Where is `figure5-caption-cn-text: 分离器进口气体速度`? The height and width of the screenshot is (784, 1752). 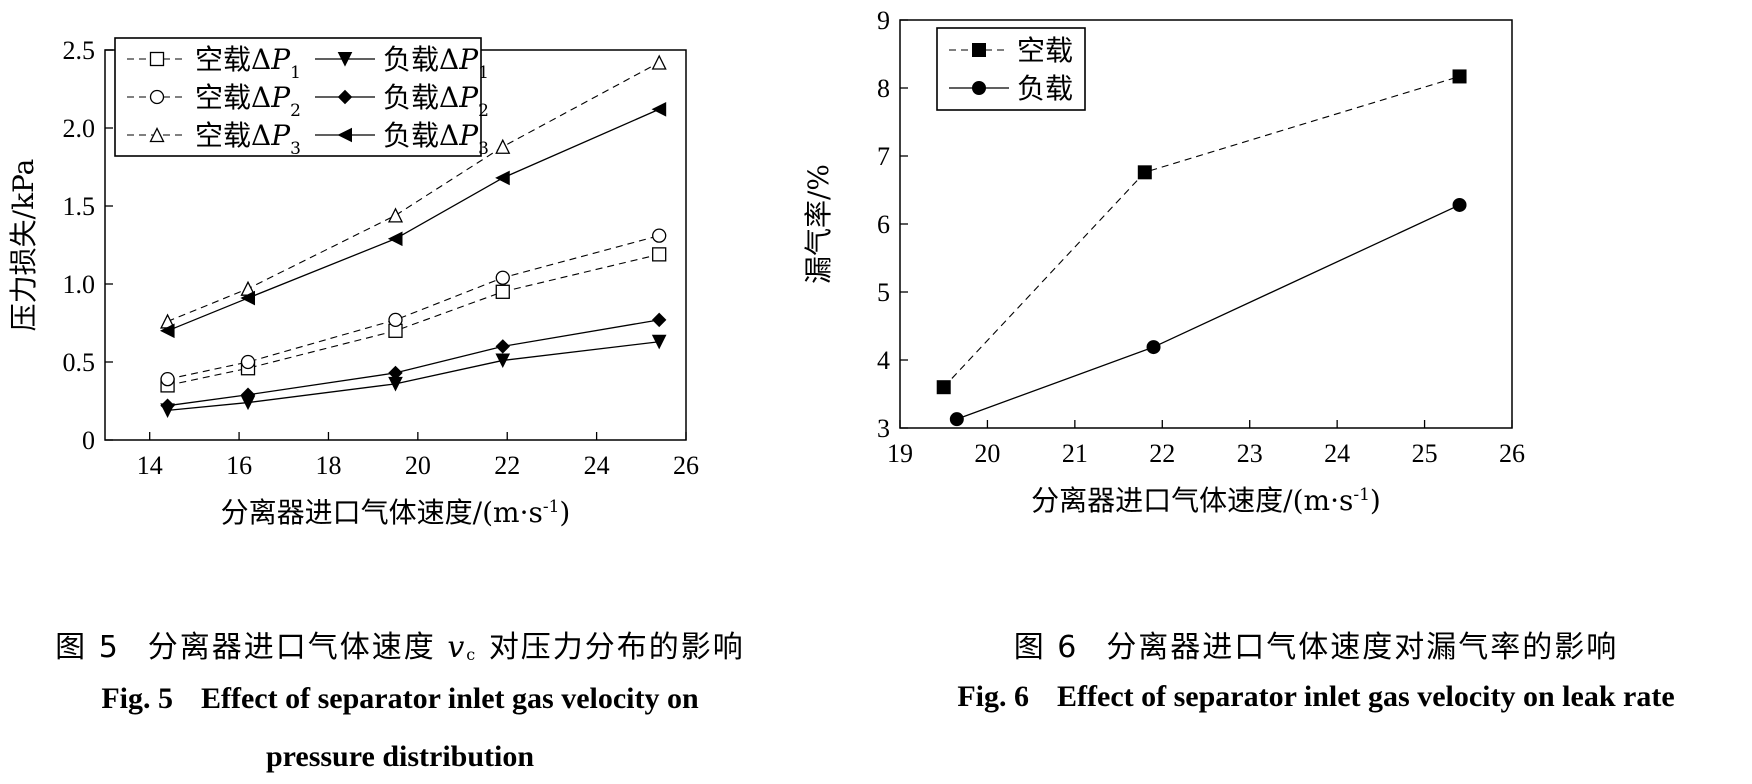 figure5-caption-cn-text: 分离器进口气体速度 is located at coordinates (291, 647).